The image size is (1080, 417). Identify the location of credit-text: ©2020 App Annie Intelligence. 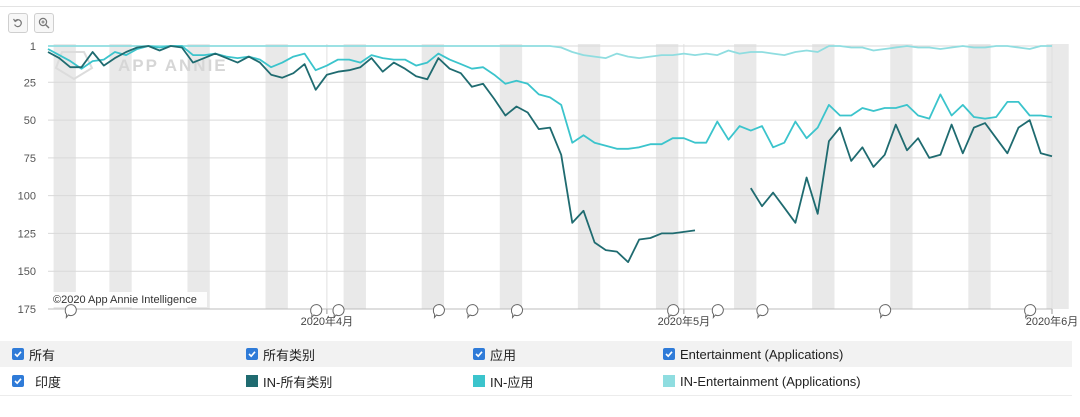
(125, 300).